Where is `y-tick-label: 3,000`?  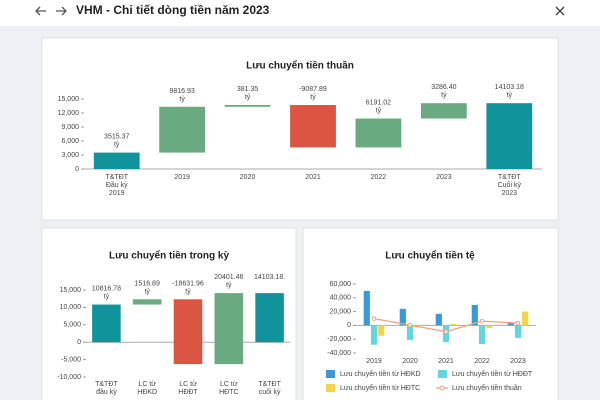 y-tick-label: 3,000 is located at coordinates (70, 155).